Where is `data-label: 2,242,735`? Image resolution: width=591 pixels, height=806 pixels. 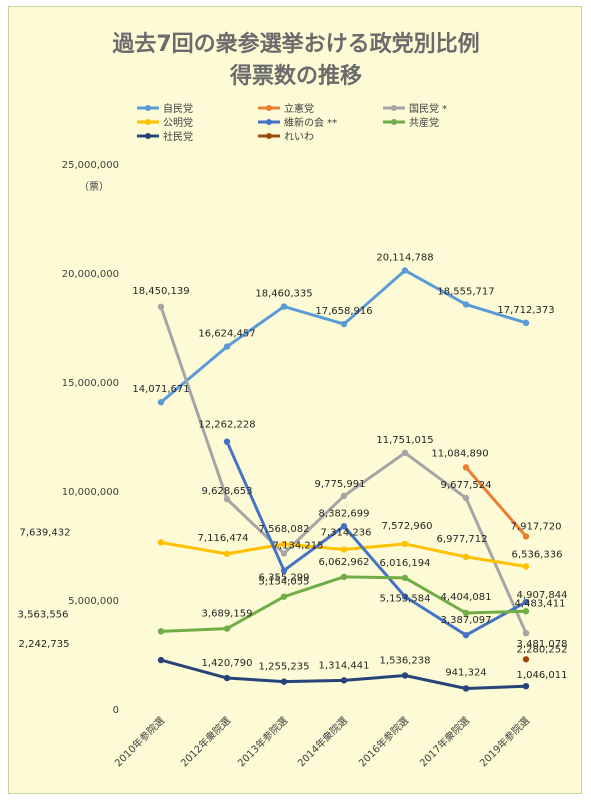 data-label: 2,242,735 is located at coordinates (44, 644).